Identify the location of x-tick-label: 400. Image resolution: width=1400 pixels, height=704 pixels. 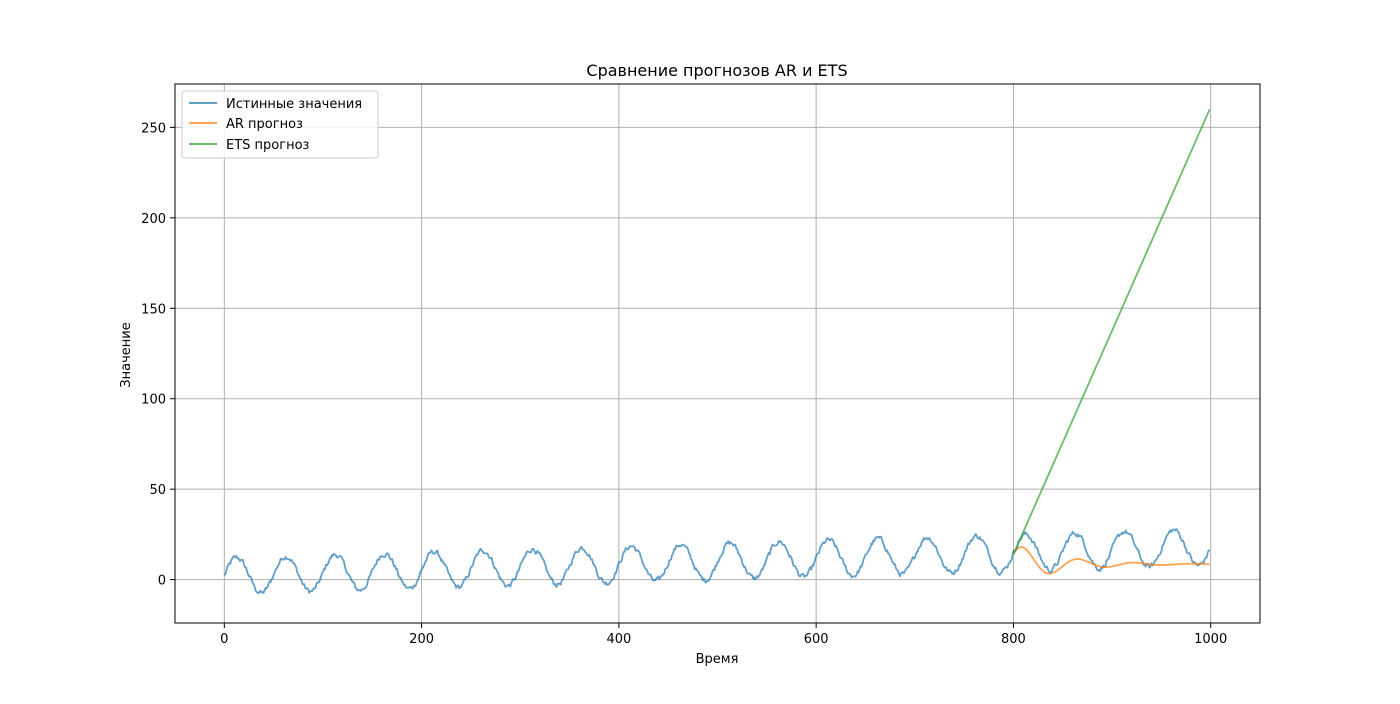
(618, 639).